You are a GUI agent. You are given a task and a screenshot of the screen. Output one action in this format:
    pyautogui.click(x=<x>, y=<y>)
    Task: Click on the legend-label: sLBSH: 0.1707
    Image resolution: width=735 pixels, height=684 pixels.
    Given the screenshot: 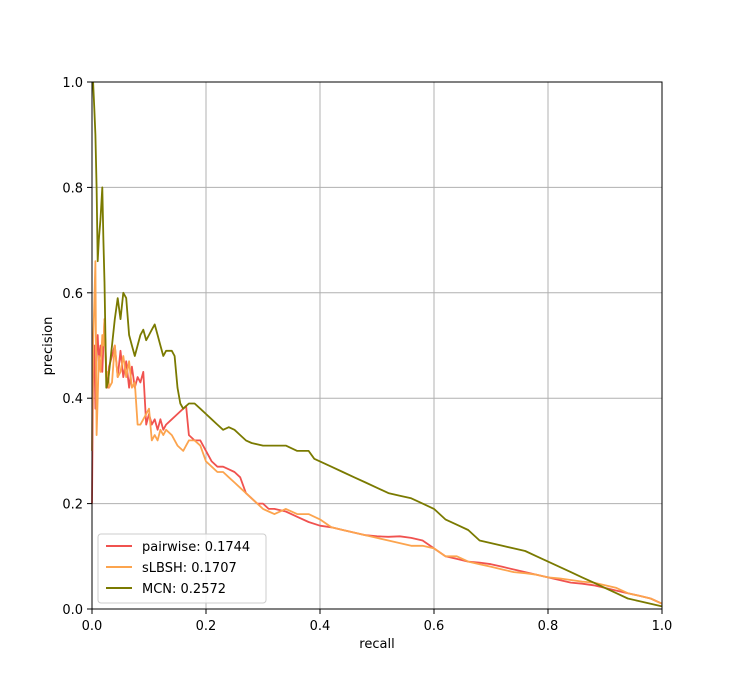 What is the action you would take?
    pyautogui.click(x=189, y=568)
    